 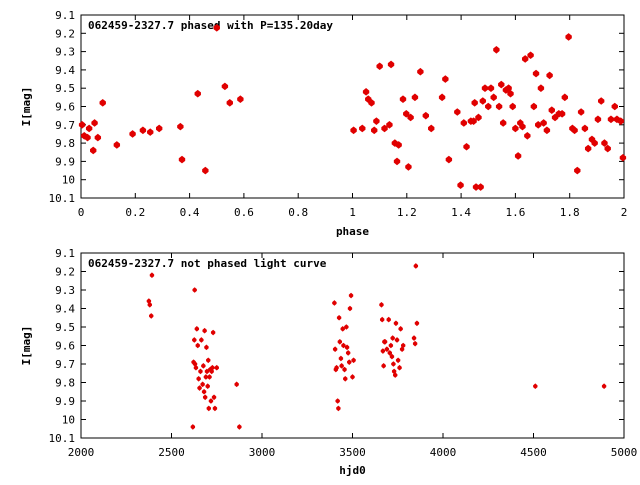 I want to click on x-tick-label: 2500, so click(x=171, y=452).